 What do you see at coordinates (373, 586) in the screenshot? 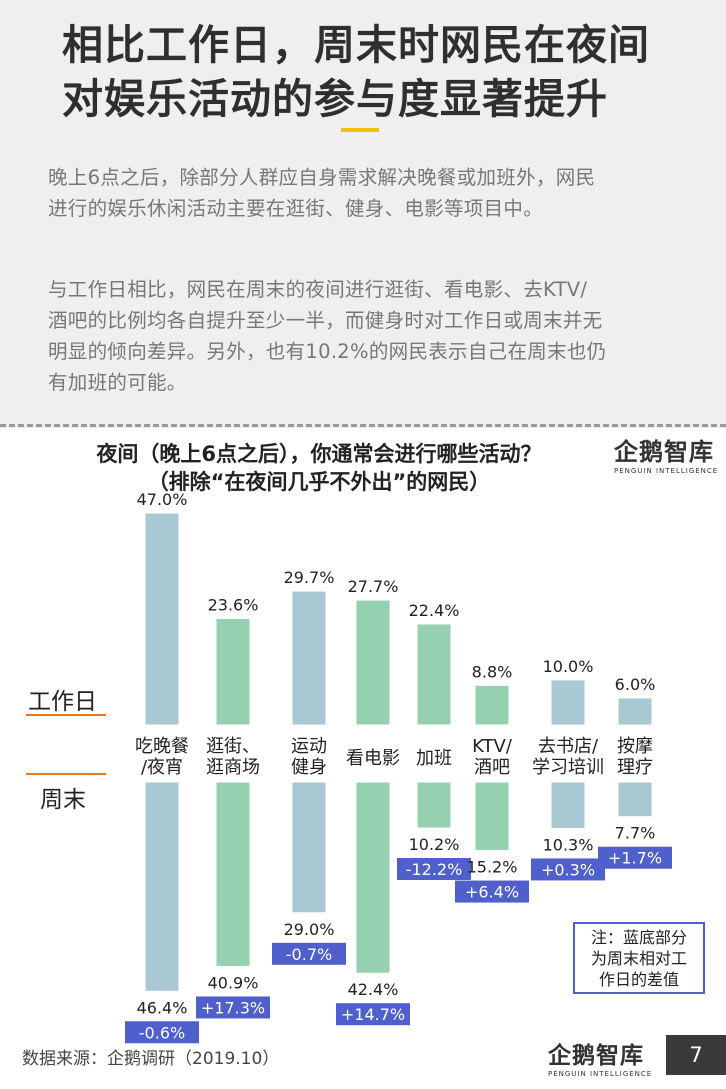
I see `weekday-value-label: 27.7%` at bounding box center [373, 586].